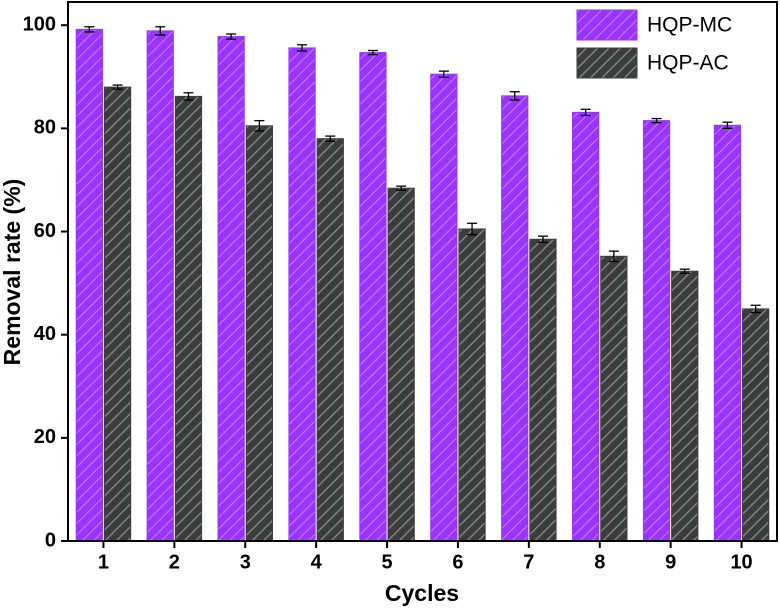 Image resolution: width=780 pixels, height=611 pixels. What do you see at coordinates (457, 562) in the screenshot?
I see `x-tick-label: 6` at bounding box center [457, 562].